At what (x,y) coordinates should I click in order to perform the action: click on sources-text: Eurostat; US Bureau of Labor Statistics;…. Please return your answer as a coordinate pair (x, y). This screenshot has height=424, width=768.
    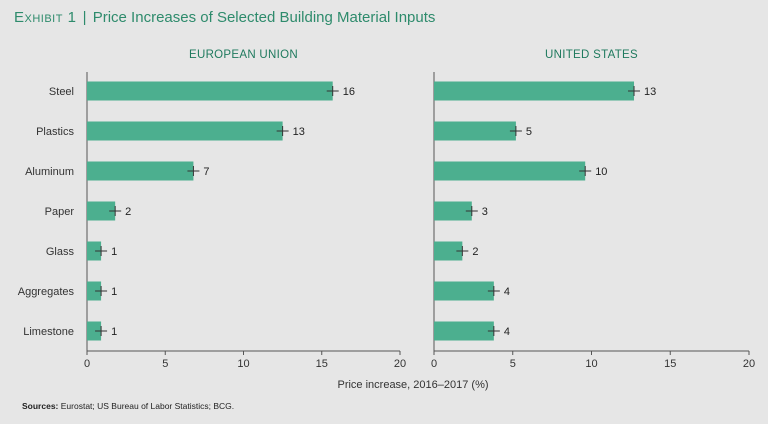
    Looking at the image, I should click on (147, 406).